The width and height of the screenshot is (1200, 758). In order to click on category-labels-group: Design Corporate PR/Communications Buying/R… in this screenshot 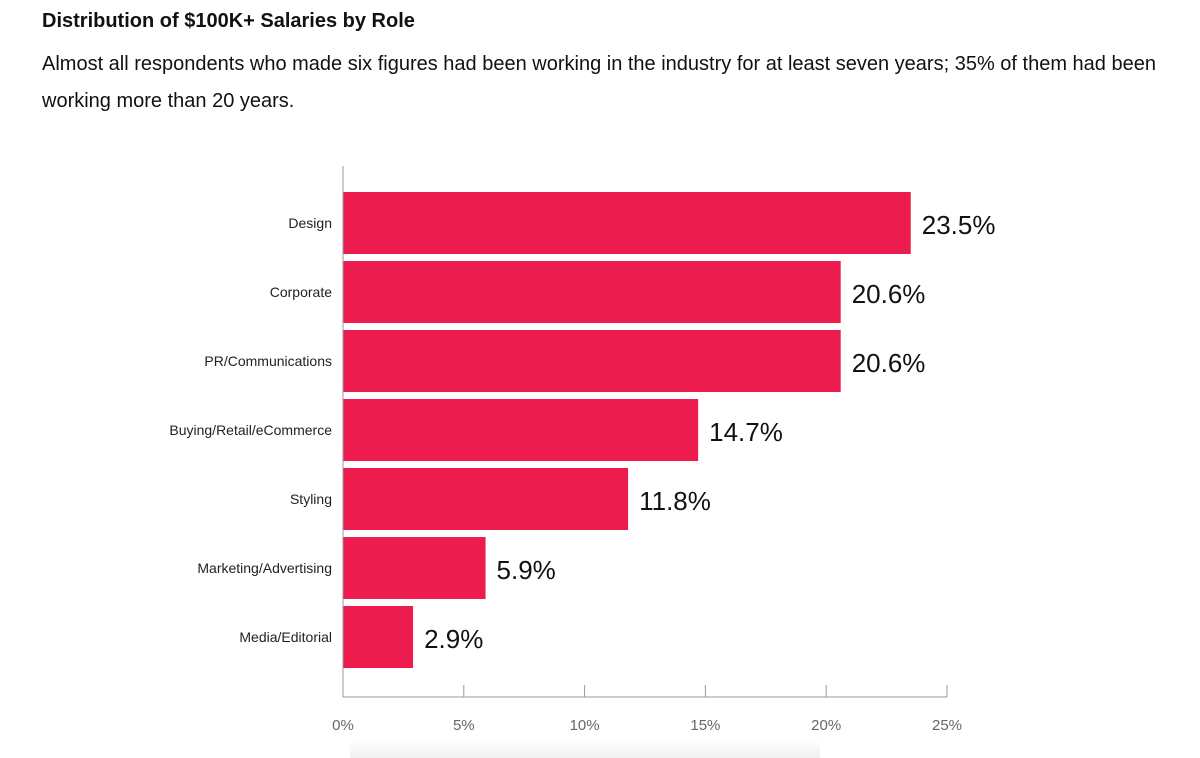, I will do `click(250, 430)`.